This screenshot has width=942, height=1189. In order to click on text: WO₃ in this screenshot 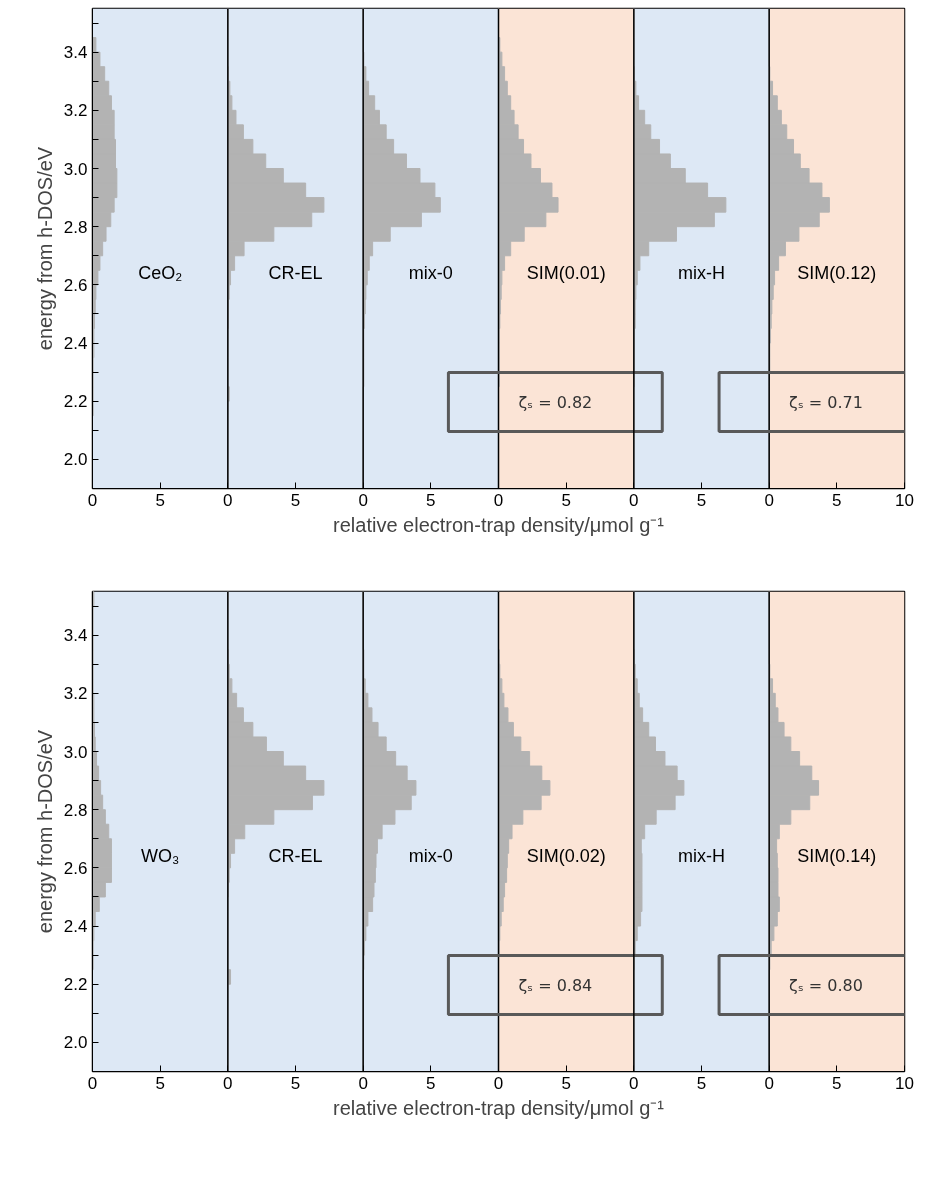, I will do `click(160, 855)`.